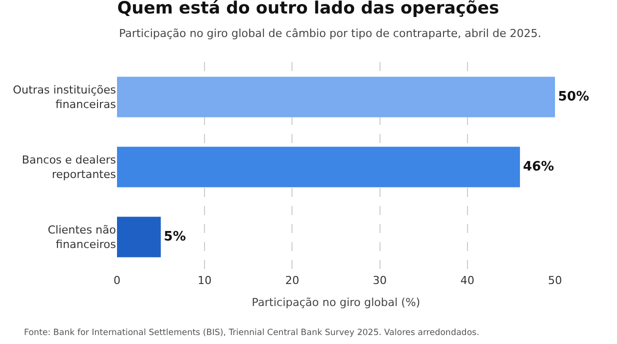 Image resolution: width=617 pixels, height=344 pixels. Describe the element at coordinates (82, 237) in the screenshot. I see `y-tick-label: Clientes não financeiros` at that location.